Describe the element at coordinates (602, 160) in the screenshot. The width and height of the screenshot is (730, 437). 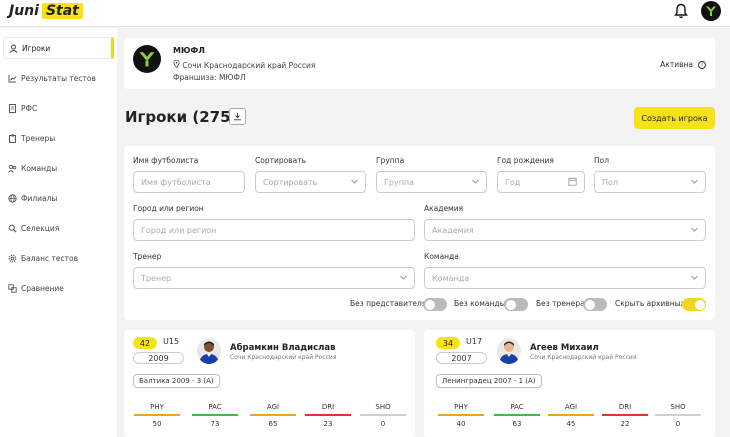
I see `filter-gender-label: Пол` at that location.